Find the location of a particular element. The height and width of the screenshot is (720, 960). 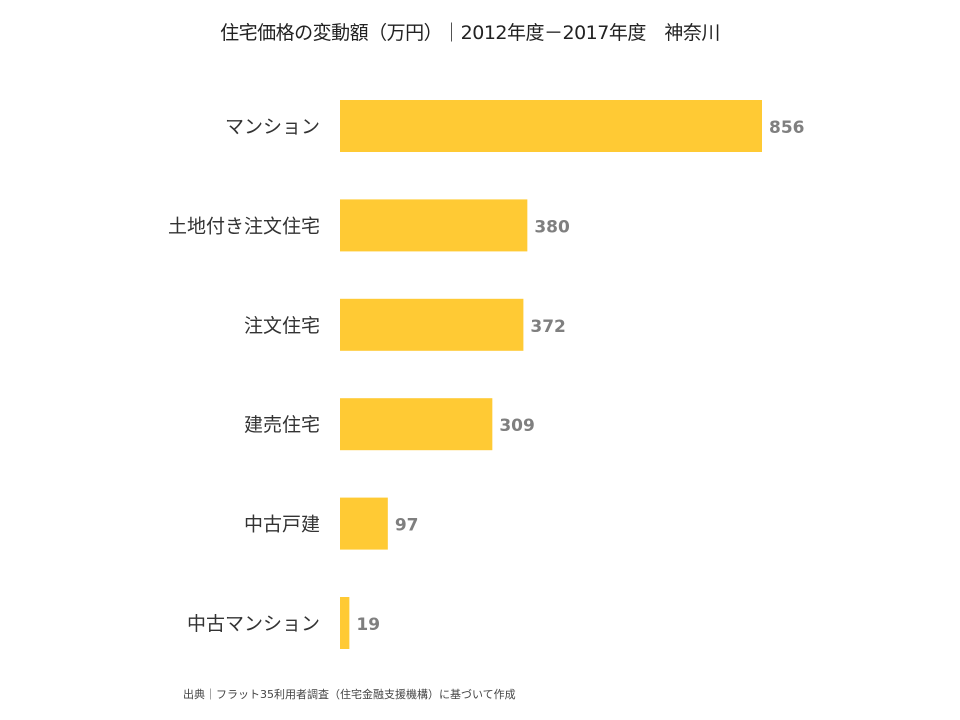

data-label: 309 is located at coordinates (517, 426).